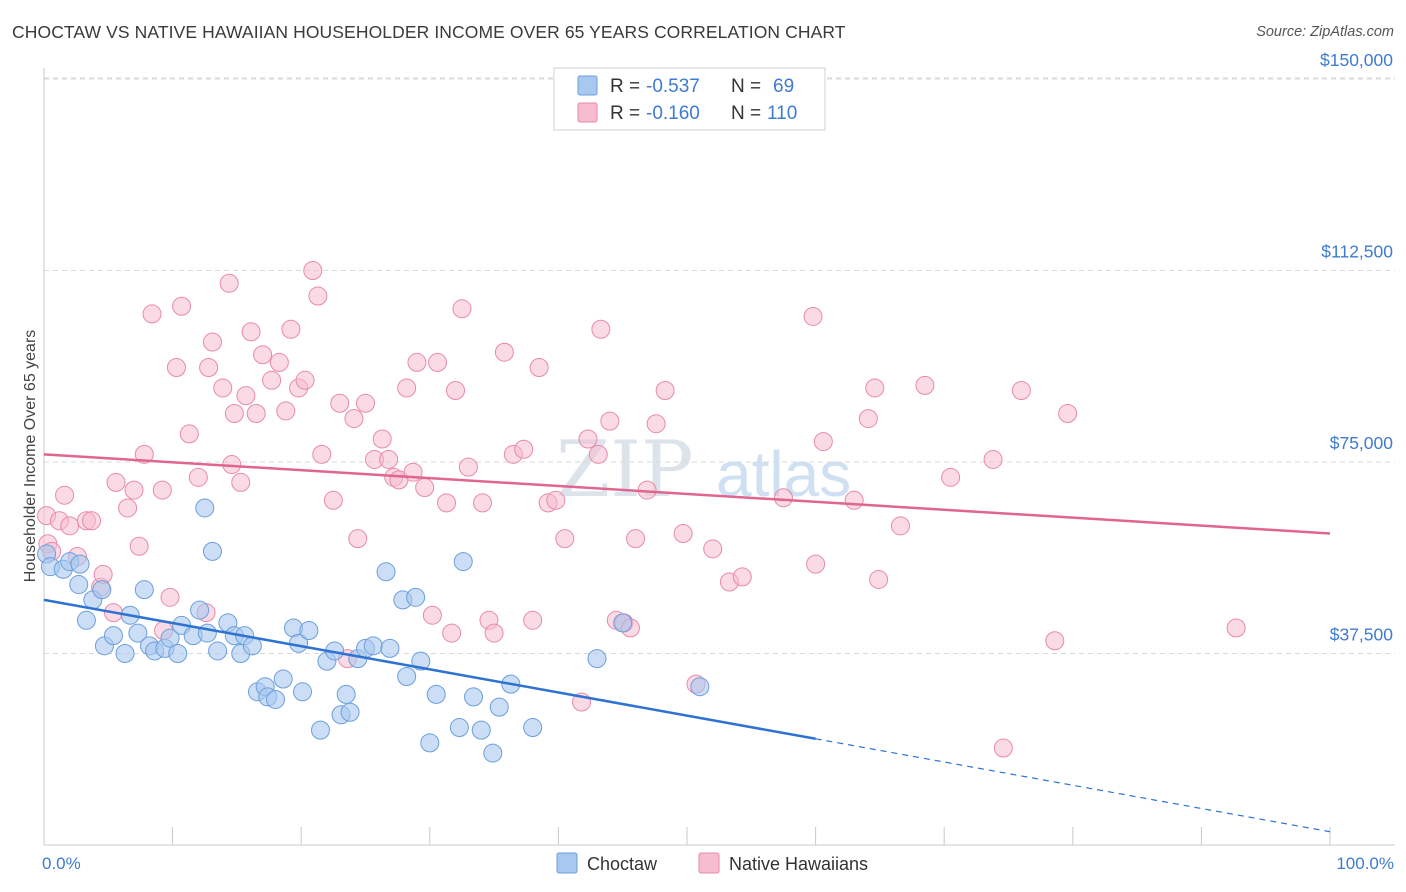 The width and height of the screenshot is (1406, 892). I want to click on y-axis-title: Householder Income Over 65 years, so click(30, 456).